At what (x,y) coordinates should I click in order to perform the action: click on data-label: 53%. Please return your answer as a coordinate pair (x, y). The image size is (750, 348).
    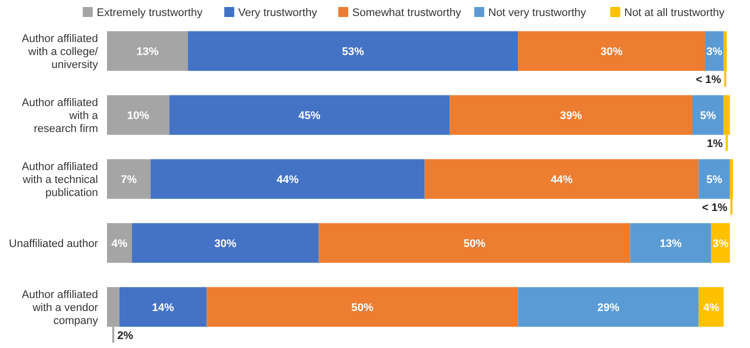
    Looking at the image, I should click on (353, 52).